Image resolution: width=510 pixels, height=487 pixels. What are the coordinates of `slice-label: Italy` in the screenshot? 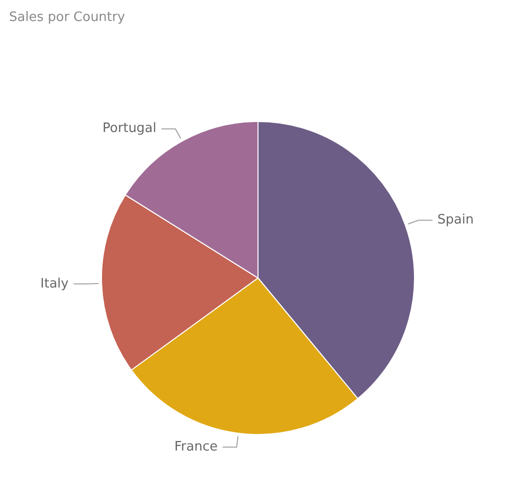 It's located at (54, 284).